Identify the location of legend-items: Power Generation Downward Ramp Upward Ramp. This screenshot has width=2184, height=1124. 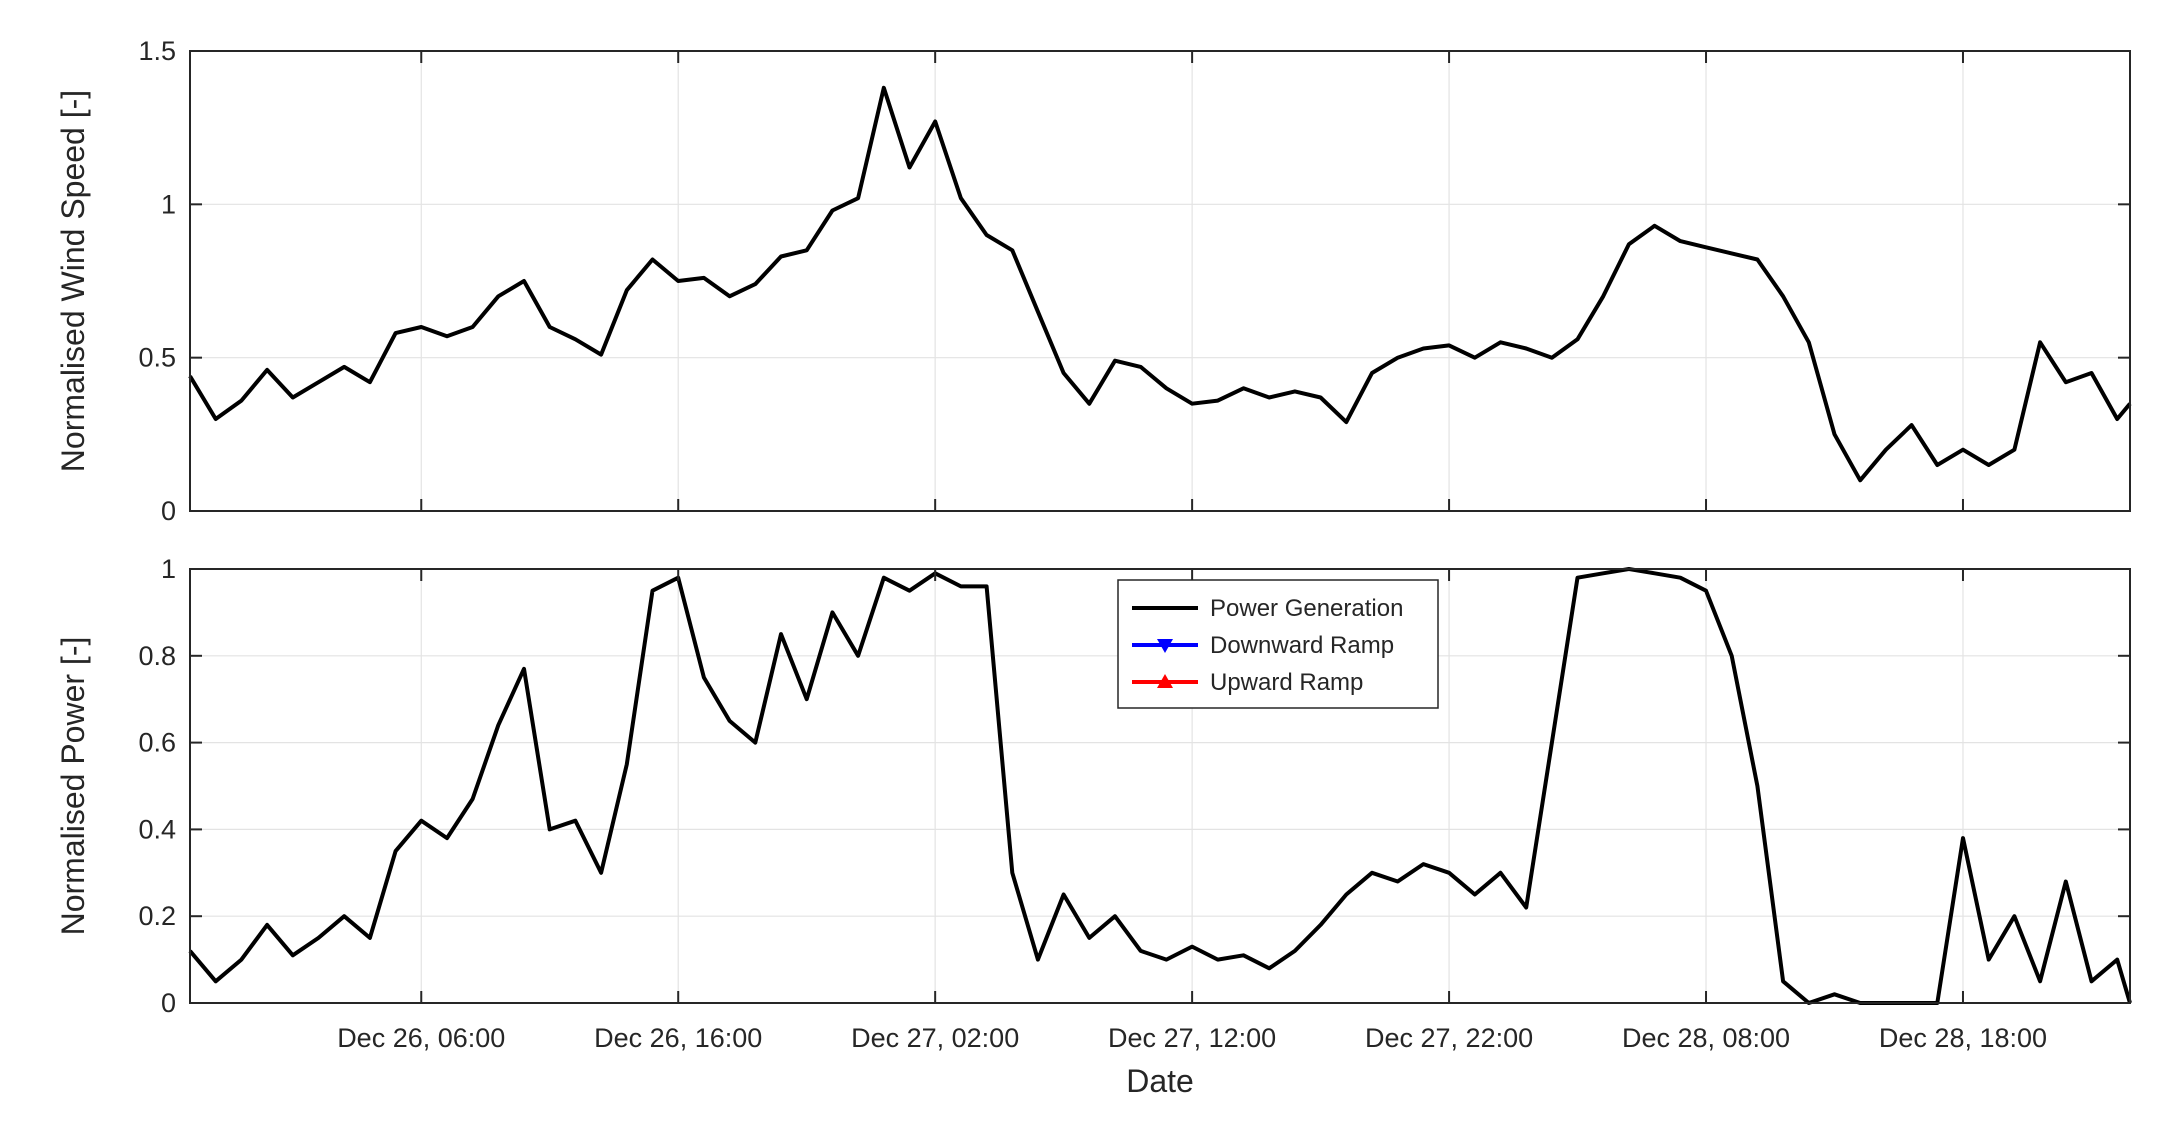
(1267, 645).